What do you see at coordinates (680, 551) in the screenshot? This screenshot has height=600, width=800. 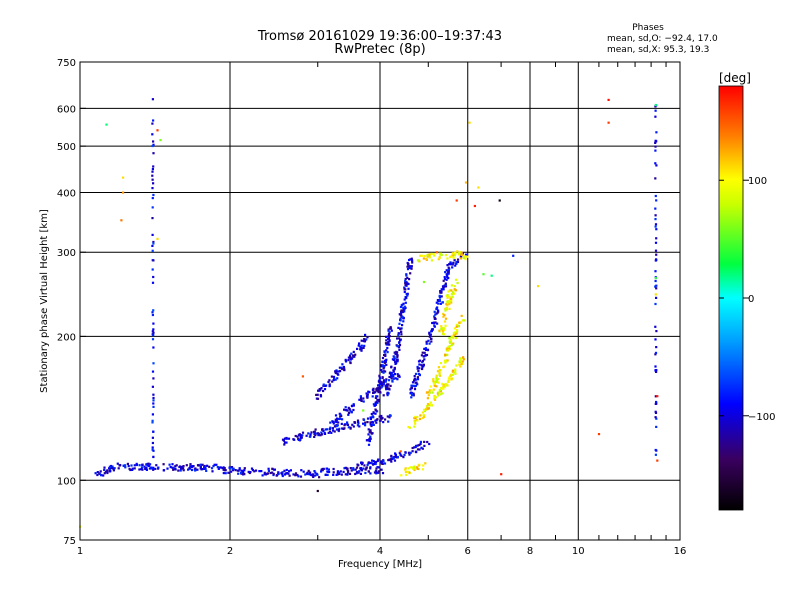 I see `x-tick-label: 16` at bounding box center [680, 551].